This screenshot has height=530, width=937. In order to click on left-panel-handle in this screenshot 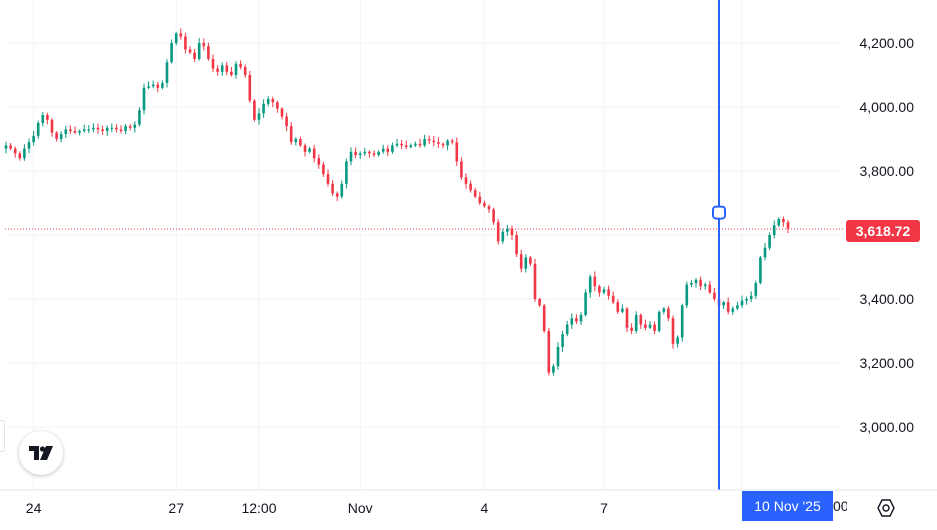, I will do `click(2, 436)`.